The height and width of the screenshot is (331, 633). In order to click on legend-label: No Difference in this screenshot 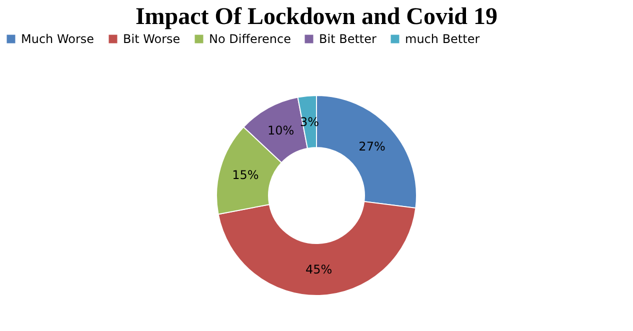, I will do `click(250, 39)`.